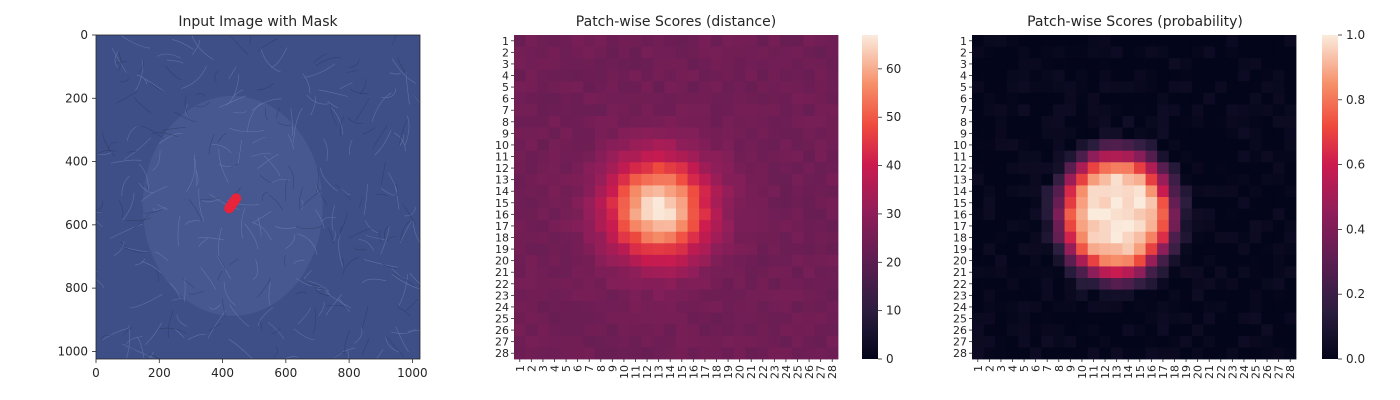 The image size is (1400, 400). Describe the element at coordinates (989, 368) in the screenshot. I see `col-tick-label: 2` at that location.